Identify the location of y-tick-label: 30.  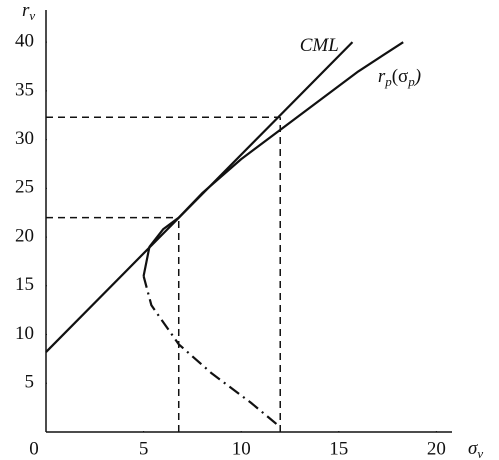
(24, 138).